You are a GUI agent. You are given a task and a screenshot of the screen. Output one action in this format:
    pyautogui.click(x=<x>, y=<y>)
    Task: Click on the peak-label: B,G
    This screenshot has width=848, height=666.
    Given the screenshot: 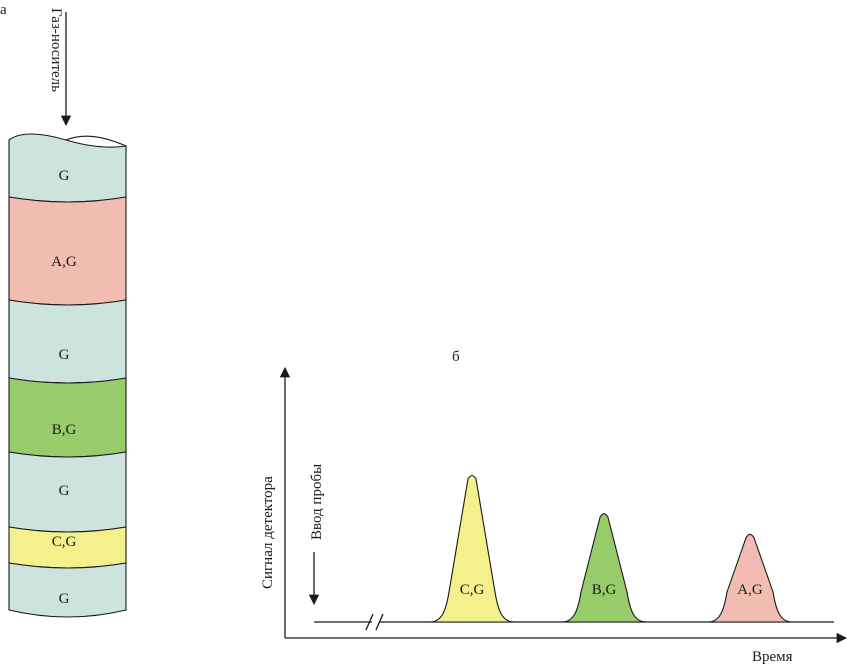 What is the action you would take?
    pyautogui.click(x=604, y=590)
    